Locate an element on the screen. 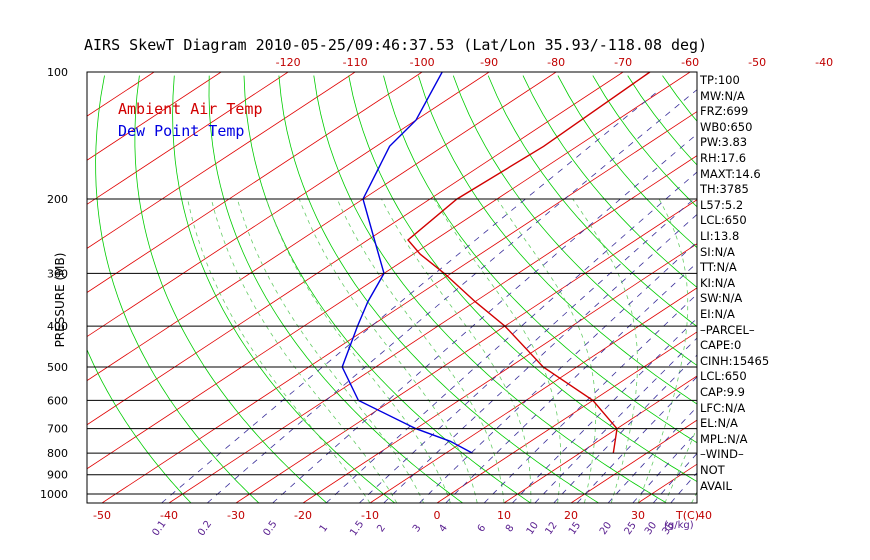 Image resolution: width=870 pixels, height=560 pixels. legend-dewpoint: Dew Point Temp is located at coordinates (181, 131).